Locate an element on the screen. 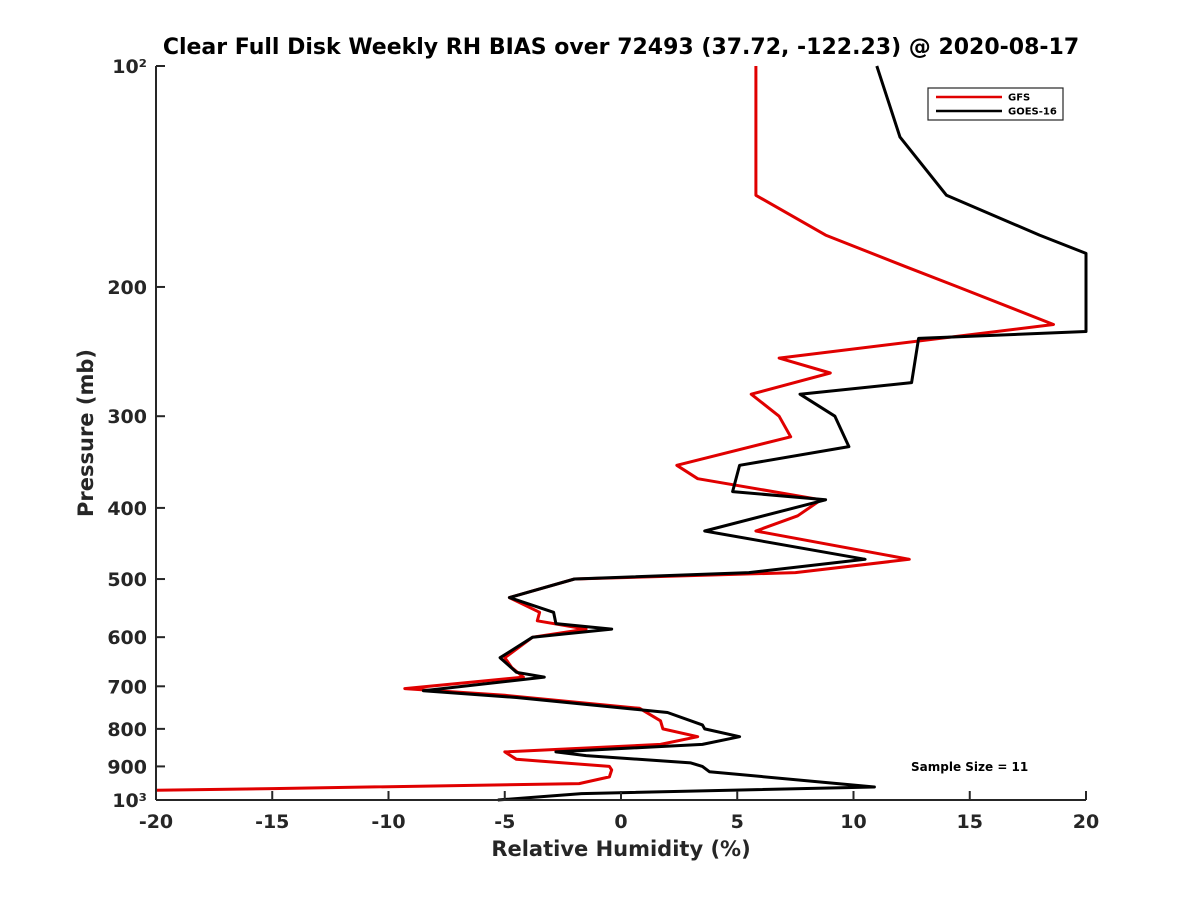  x-tick-label: 15 is located at coordinates (970, 822).